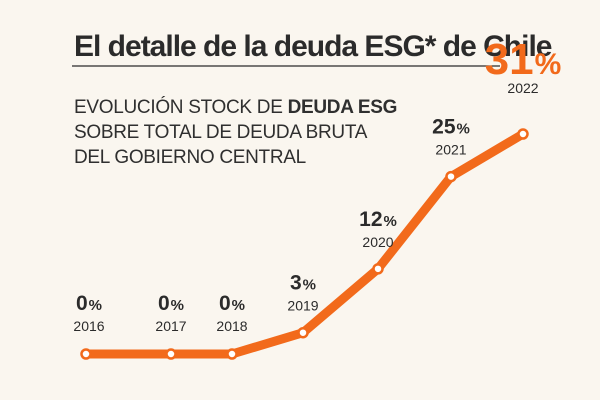 The width and height of the screenshot is (600, 400). I want to click on value-number-2020: 12, so click(370, 219).